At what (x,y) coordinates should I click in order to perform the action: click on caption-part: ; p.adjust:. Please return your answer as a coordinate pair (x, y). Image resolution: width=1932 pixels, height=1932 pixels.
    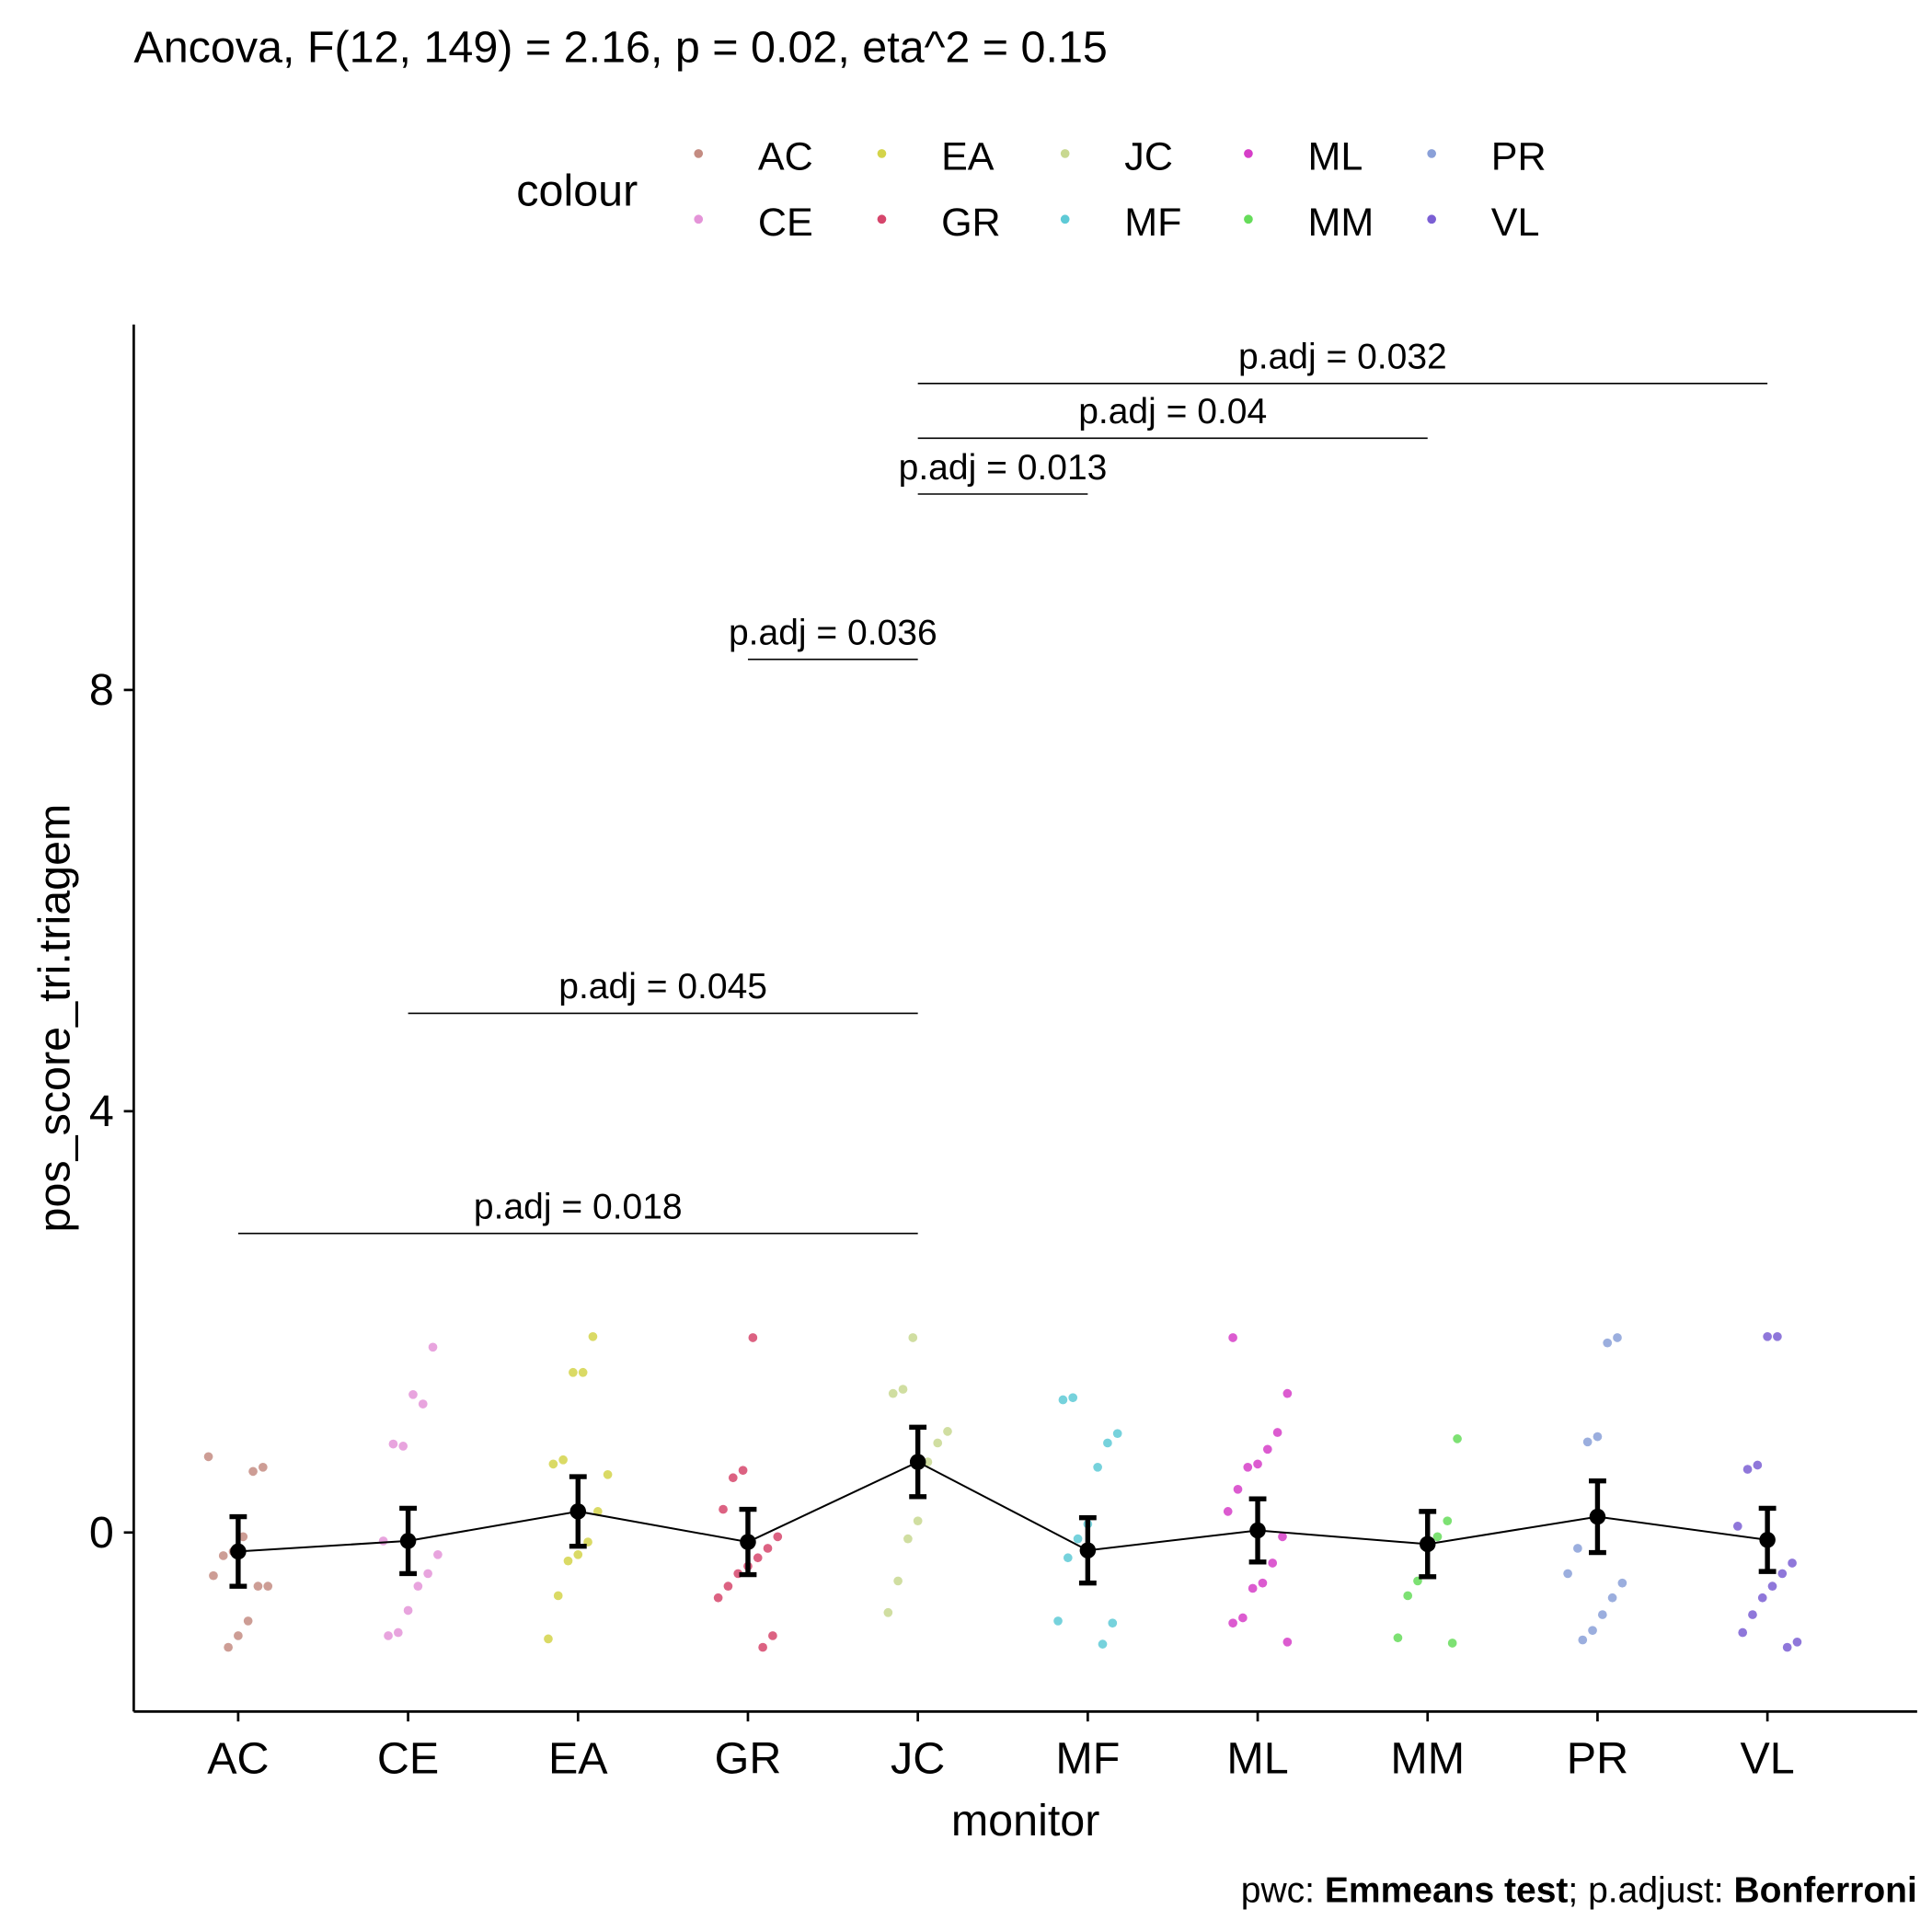
    Looking at the image, I should click on (1650, 1891).